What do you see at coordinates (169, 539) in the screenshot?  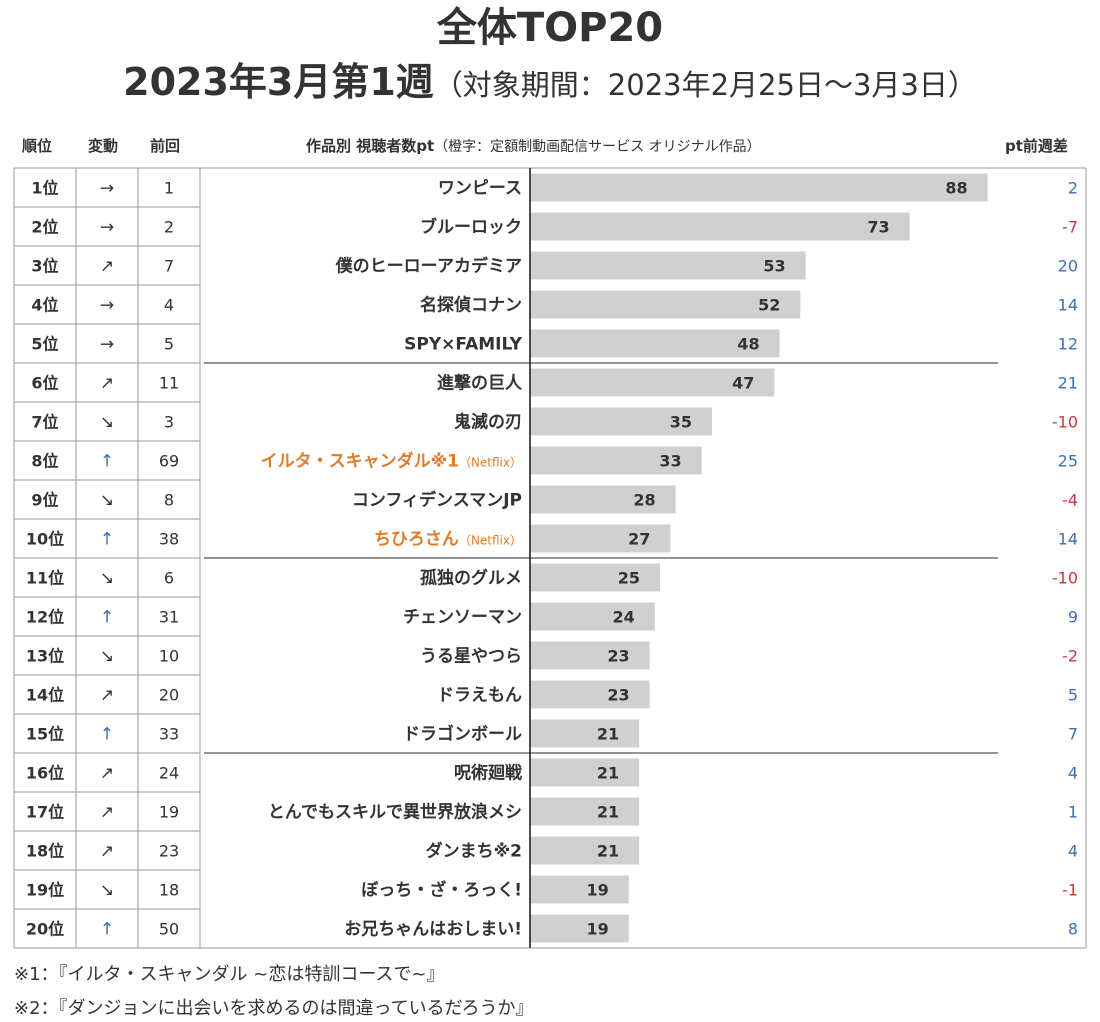 I see `previous-rank: 38` at bounding box center [169, 539].